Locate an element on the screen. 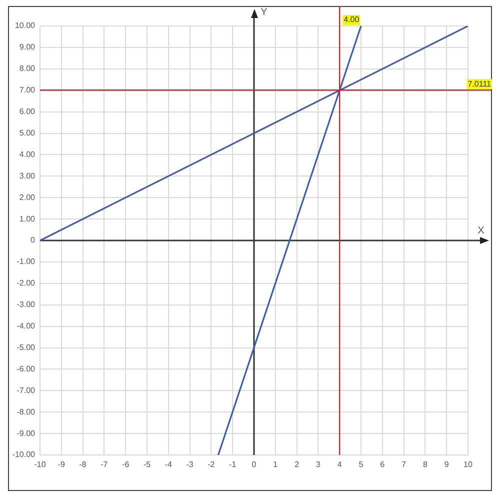 This screenshot has width=500, height=500. x-axis-title: X is located at coordinates (481, 230).